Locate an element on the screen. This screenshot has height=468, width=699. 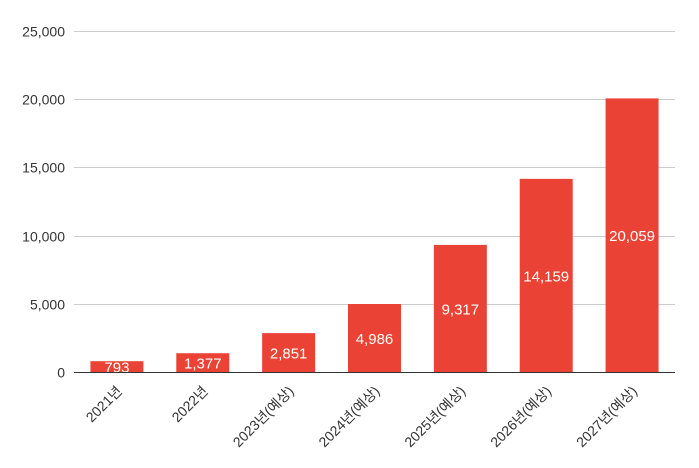
y-tick-label: 15,000 is located at coordinates (43, 168).